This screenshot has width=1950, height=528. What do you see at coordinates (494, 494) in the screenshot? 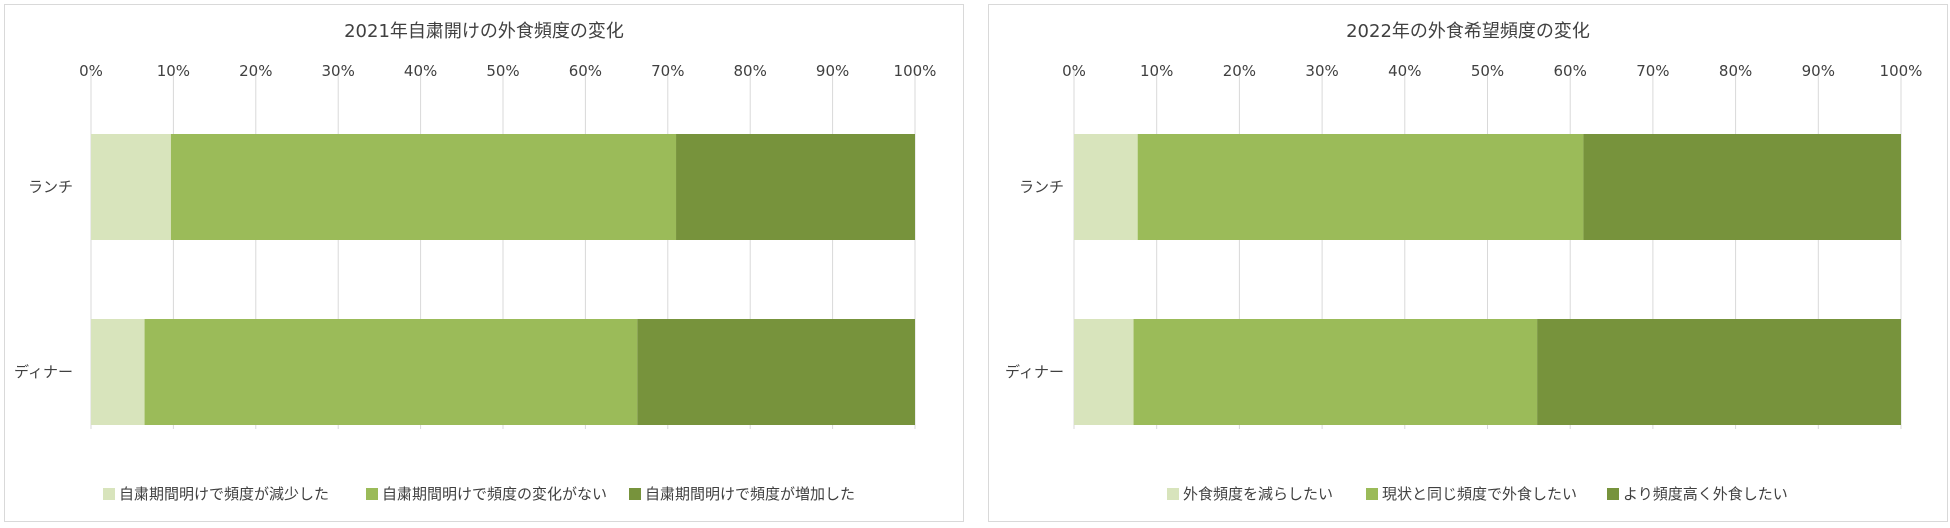
I see `legend-label: 自粛期間明けで頻度の変化がない` at bounding box center [494, 494].